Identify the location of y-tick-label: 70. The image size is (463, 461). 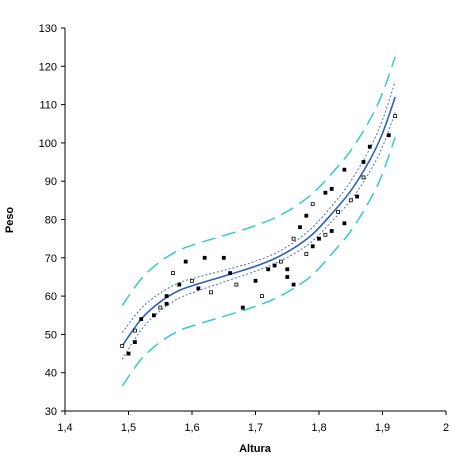
(51, 259).